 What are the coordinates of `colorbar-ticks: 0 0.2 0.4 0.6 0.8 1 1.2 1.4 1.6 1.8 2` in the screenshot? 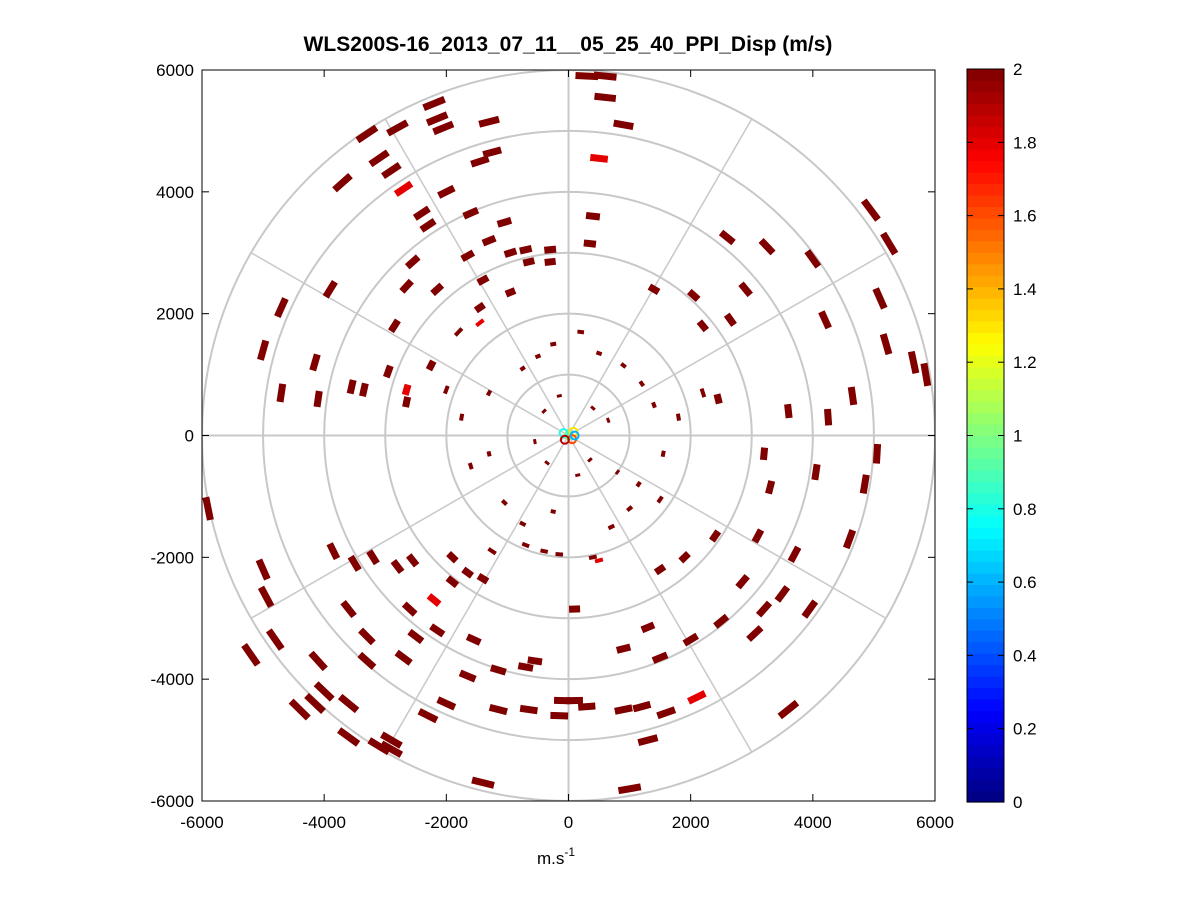 It's located at (1002, 436).